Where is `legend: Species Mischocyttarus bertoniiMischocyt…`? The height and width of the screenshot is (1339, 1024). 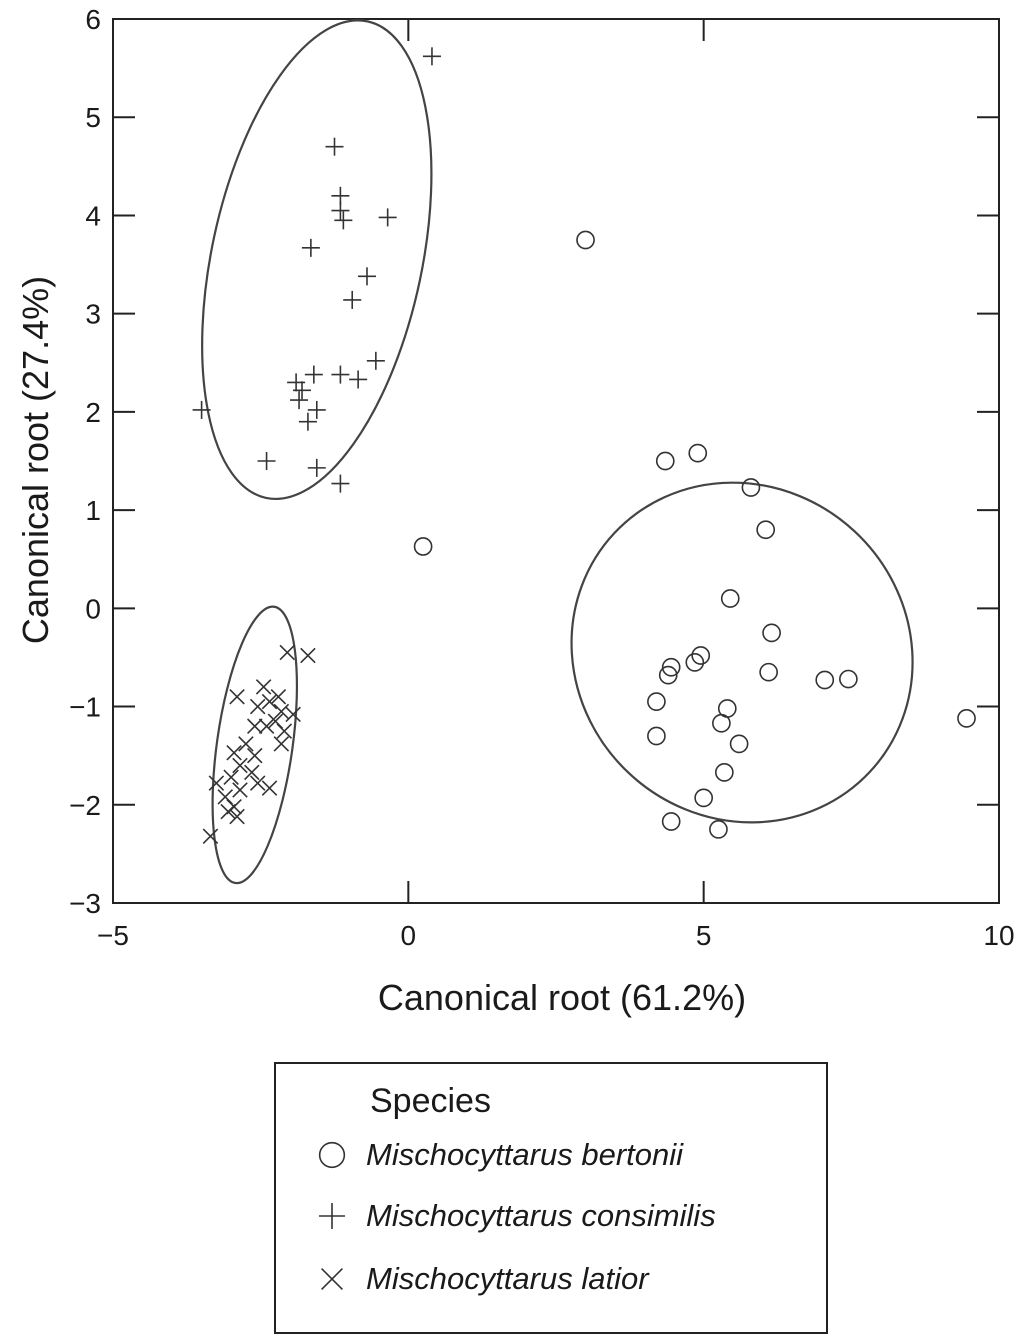
legend: Species Mischocyttarus bertoniiMischocyt… is located at coordinates (551, 1198).